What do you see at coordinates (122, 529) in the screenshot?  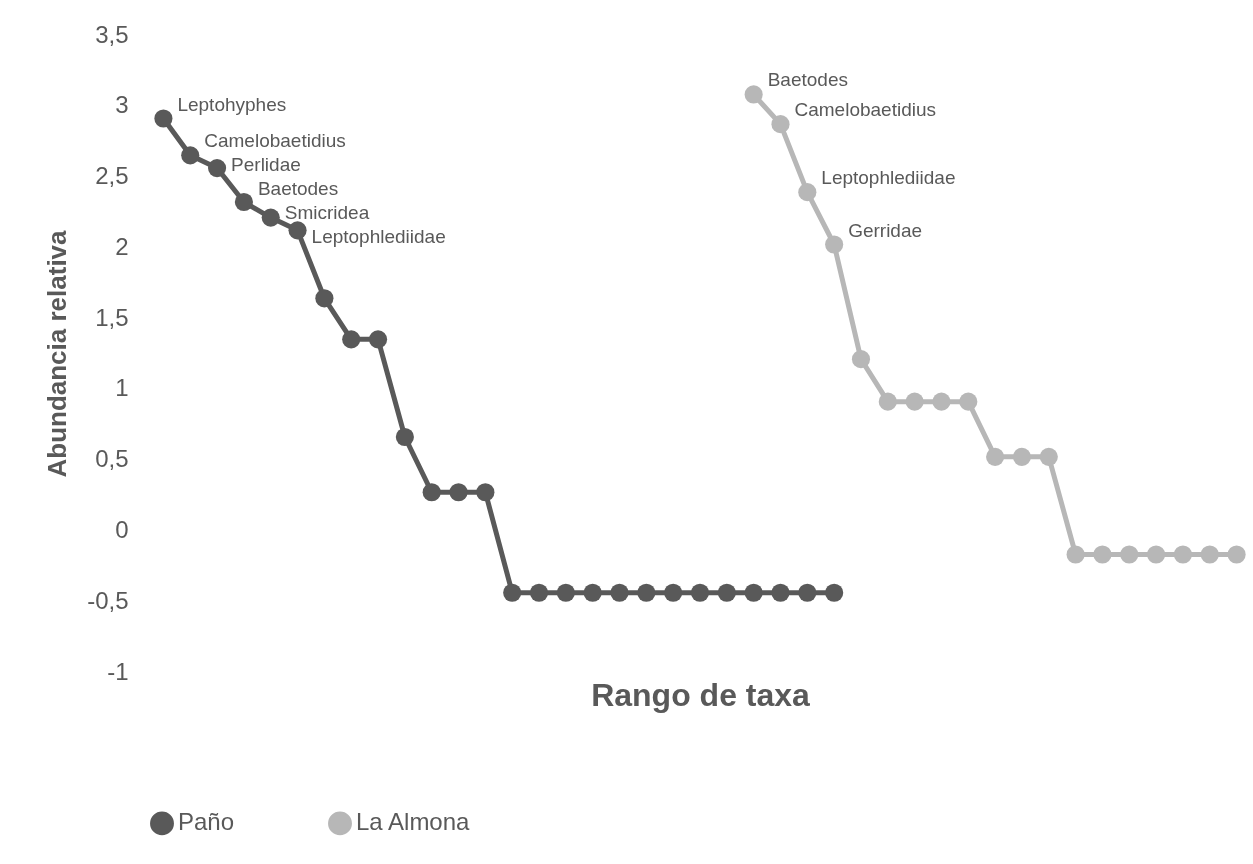 I see `y-tick-label: 0` at bounding box center [122, 529].